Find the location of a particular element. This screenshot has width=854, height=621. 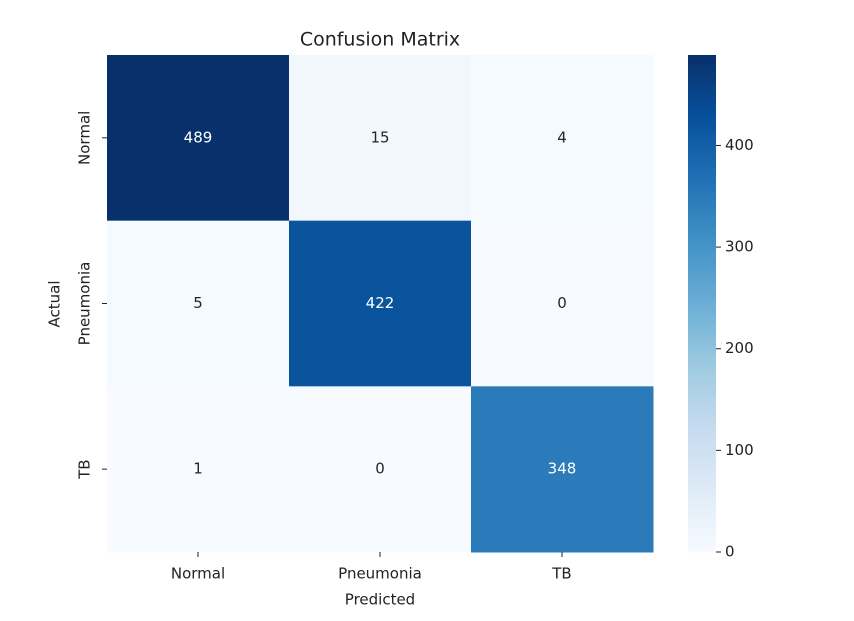

cell-label: 422 is located at coordinates (380, 303).